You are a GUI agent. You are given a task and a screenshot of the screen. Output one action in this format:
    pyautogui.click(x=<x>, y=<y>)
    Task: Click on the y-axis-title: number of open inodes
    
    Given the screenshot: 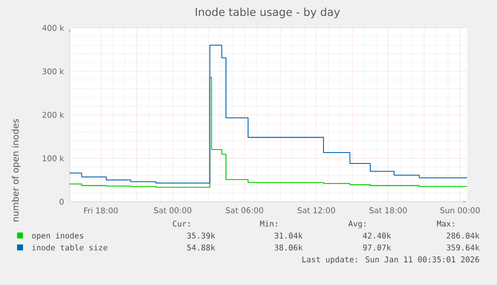 What is the action you would take?
    pyautogui.click(x=16, y=170)
    